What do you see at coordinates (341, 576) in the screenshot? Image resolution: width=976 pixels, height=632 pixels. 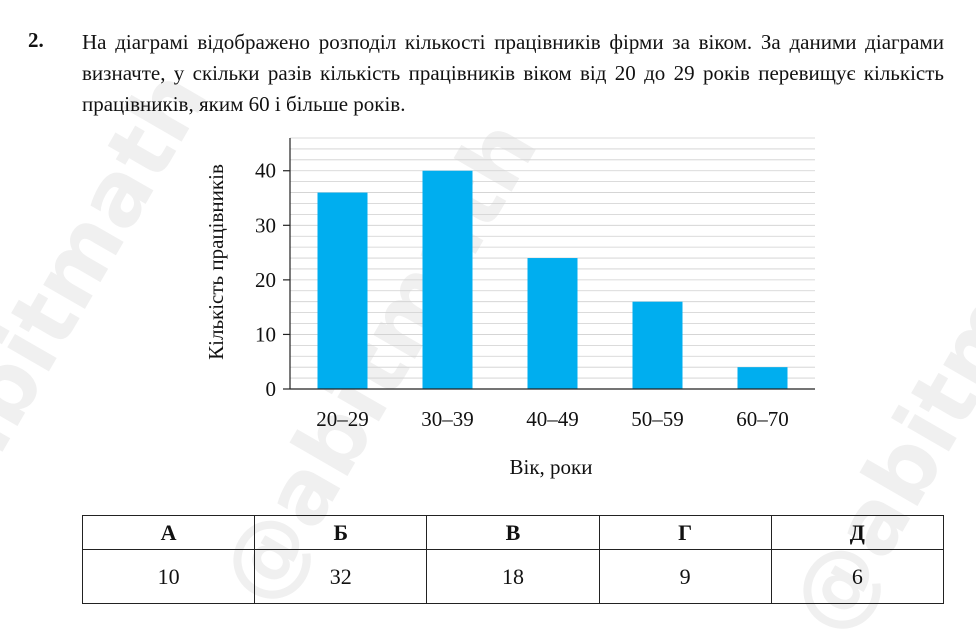 I see `answer-value: 32` at bounding box center [341, 576].